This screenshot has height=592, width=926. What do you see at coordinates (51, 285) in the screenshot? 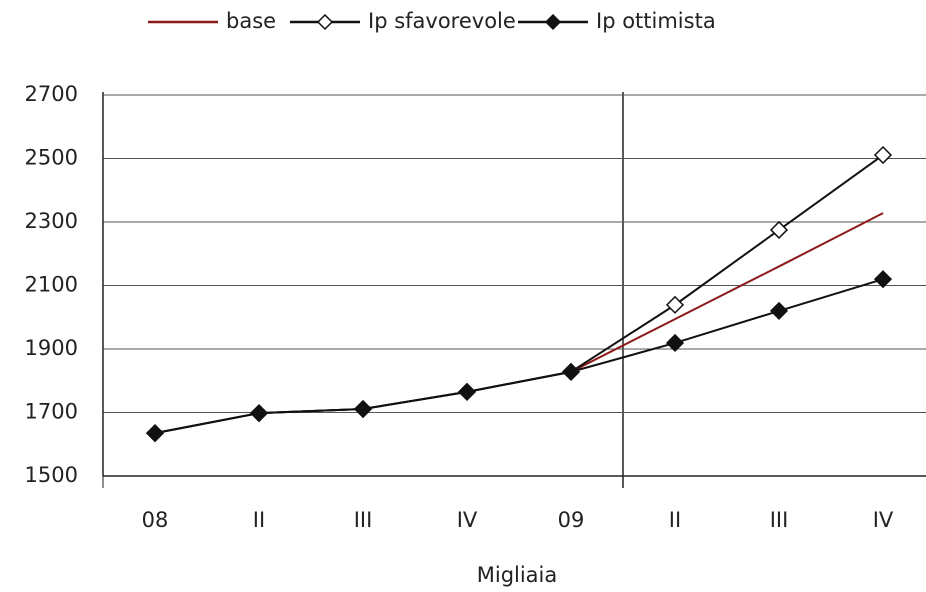
I see `y-tick-label: 2100` at bounding box center [51, 285].